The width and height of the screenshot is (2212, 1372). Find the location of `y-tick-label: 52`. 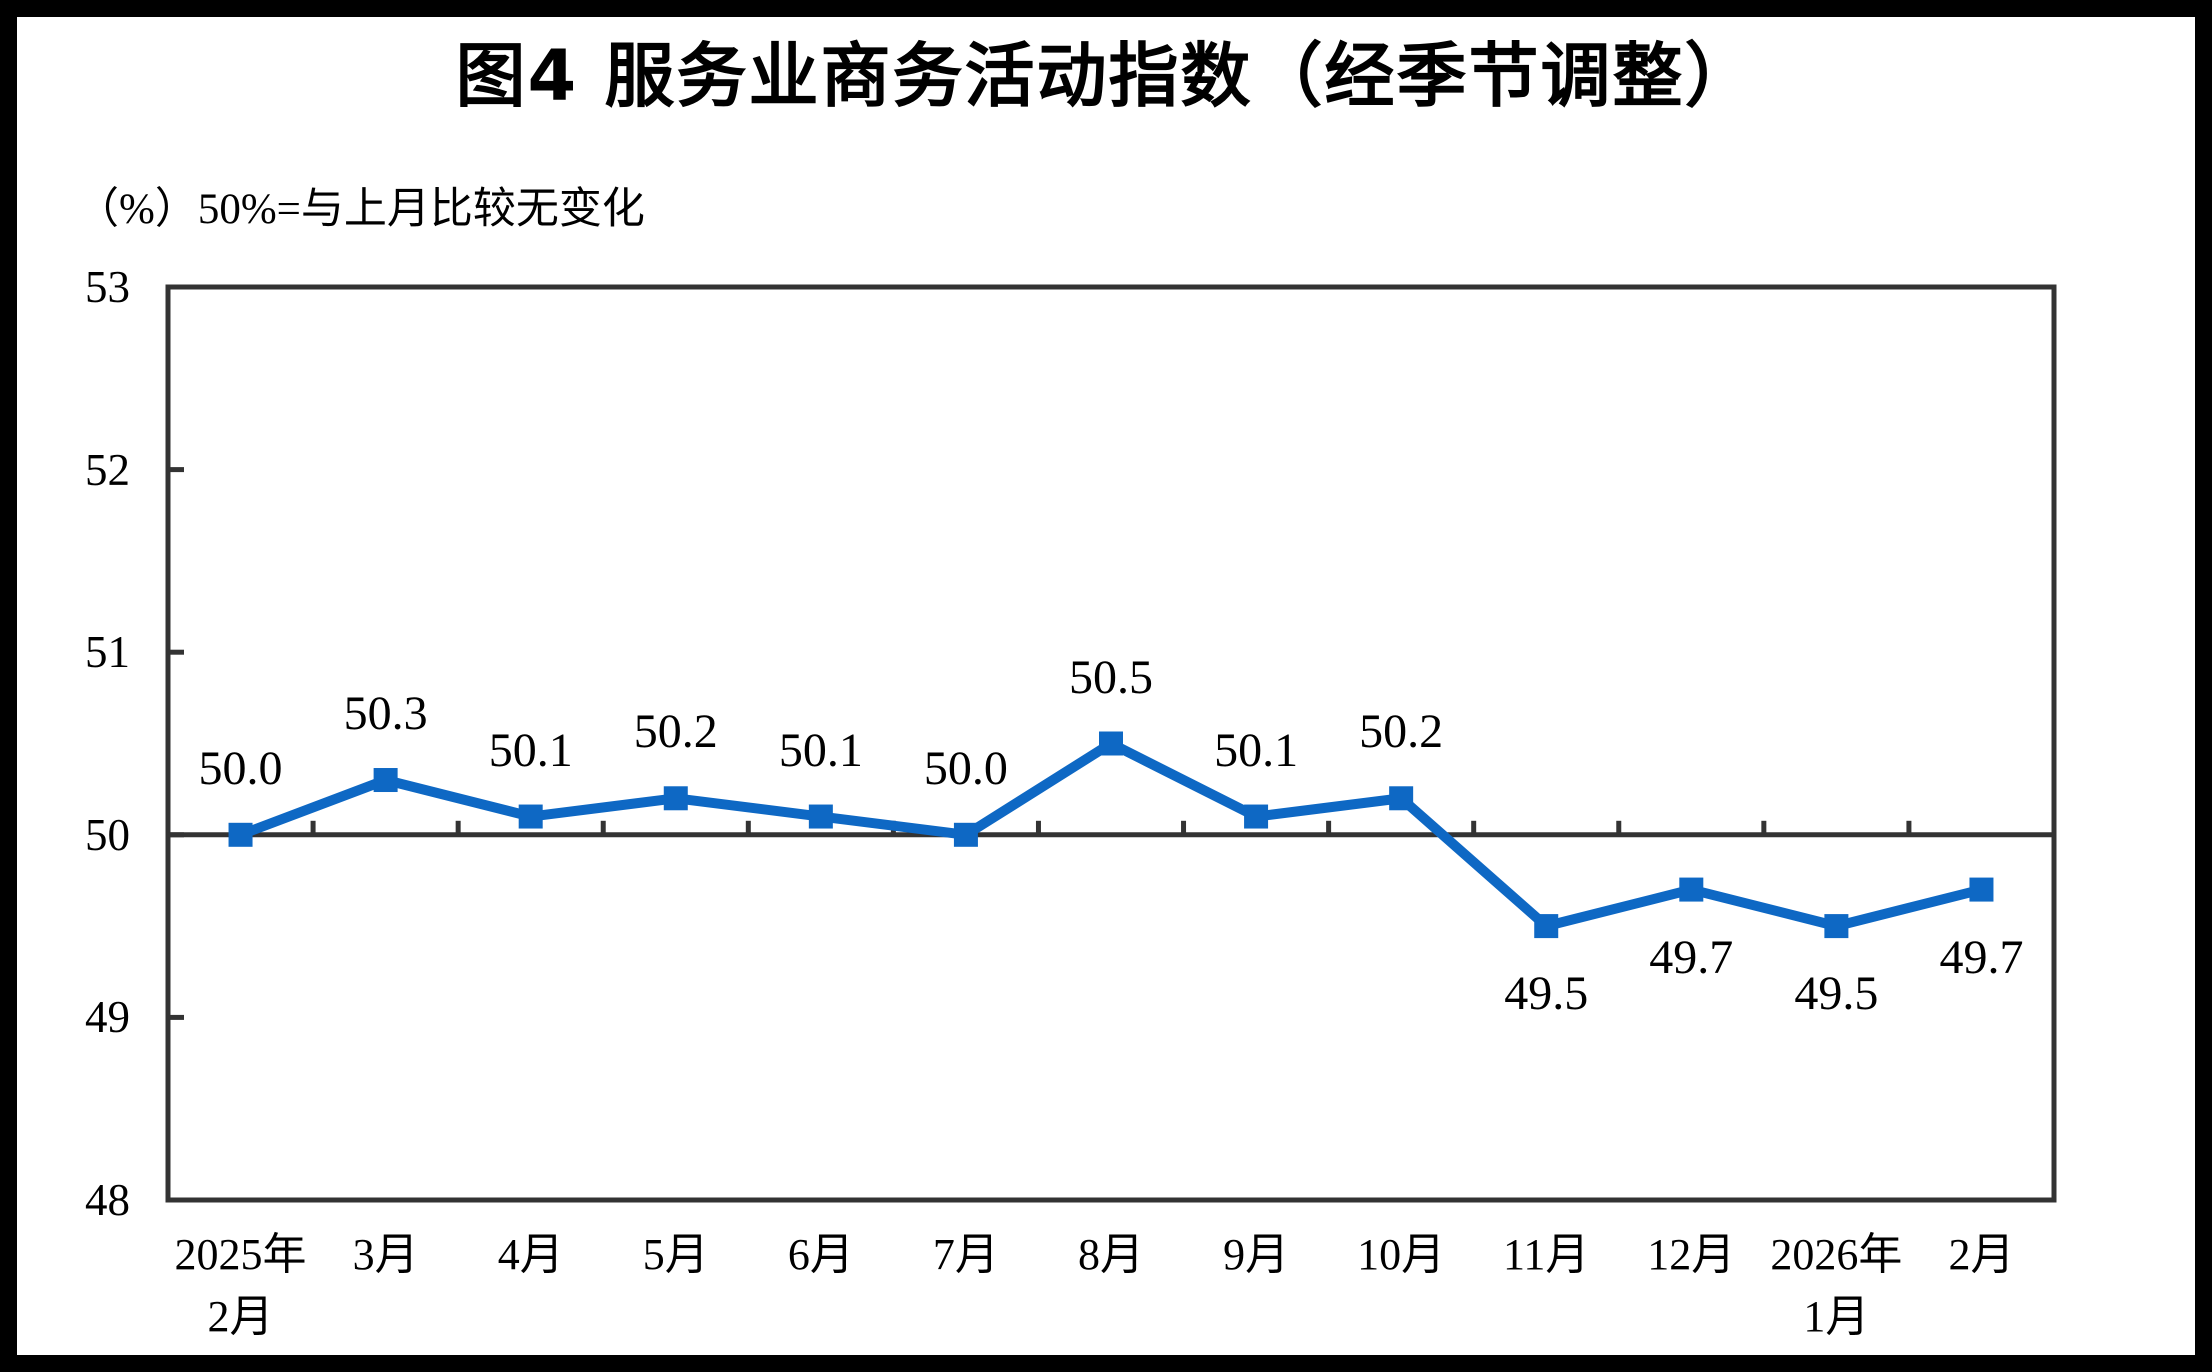

y-tick-label: 52 is located at coordinates (107, 469).